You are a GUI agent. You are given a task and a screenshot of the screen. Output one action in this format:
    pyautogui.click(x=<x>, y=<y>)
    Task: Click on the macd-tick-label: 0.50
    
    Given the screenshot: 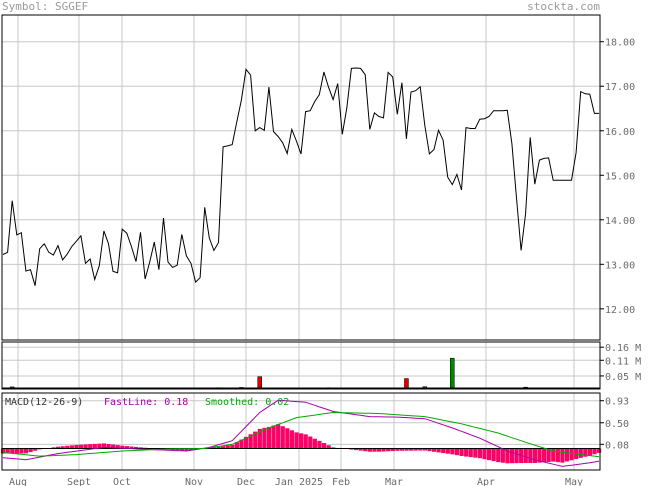 What is the action you would take?
    pyautogui.click(x=617, y=424)
    